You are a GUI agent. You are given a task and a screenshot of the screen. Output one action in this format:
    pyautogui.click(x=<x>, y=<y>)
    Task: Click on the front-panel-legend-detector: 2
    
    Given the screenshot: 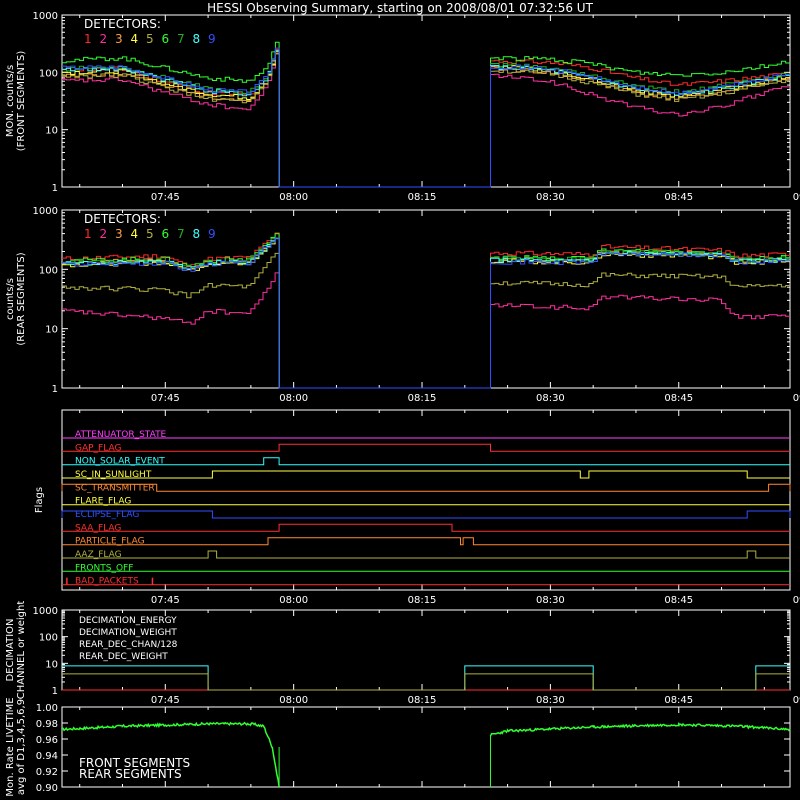 What is the action you would take?
    pyautogui.click(x=104, y=39)
    